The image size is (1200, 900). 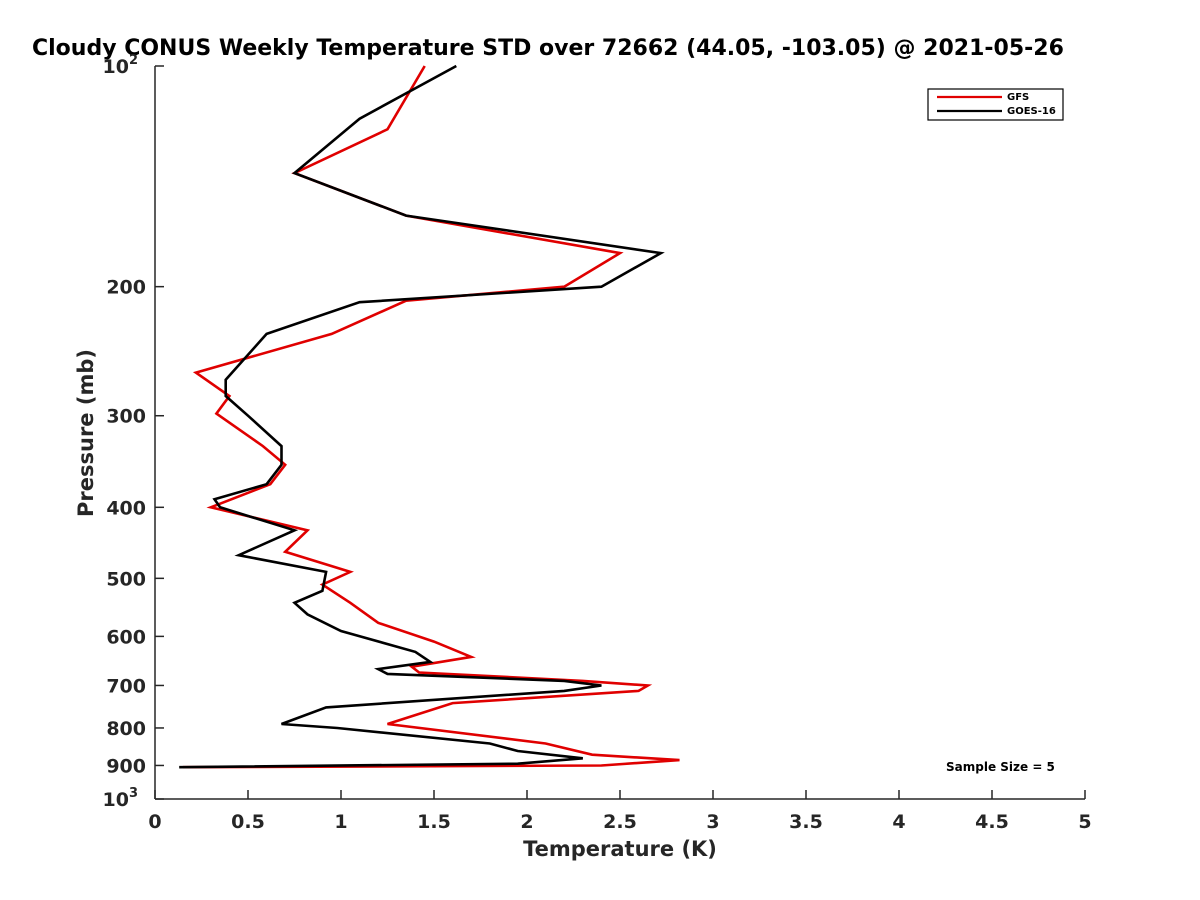 What do you see at coordinates (248, 822) in the screenshot?
I see `x-tick-label: 0.5` at bounding box center [248, 822].